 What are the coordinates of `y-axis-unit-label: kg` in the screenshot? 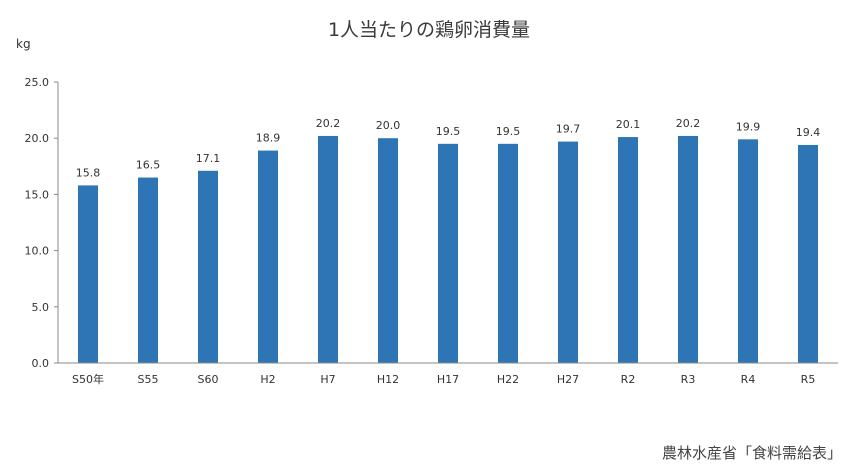 It's located at (23, 44).